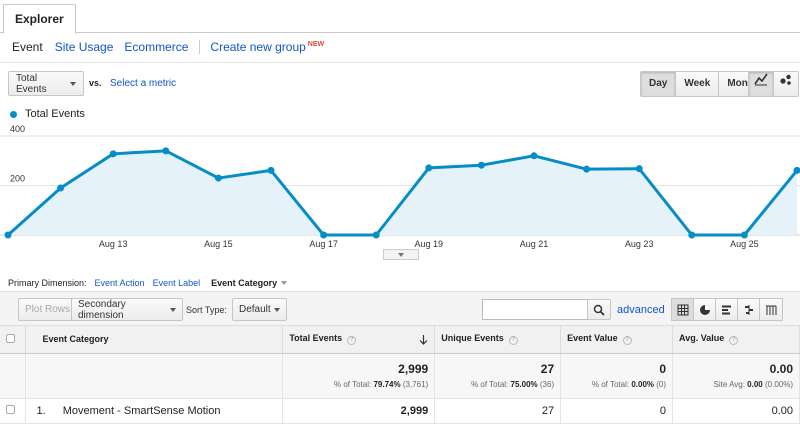 This screenshot has width=800, height=427. I want to click on create-new-group-link: Create new group NEW, so click(267, 47).